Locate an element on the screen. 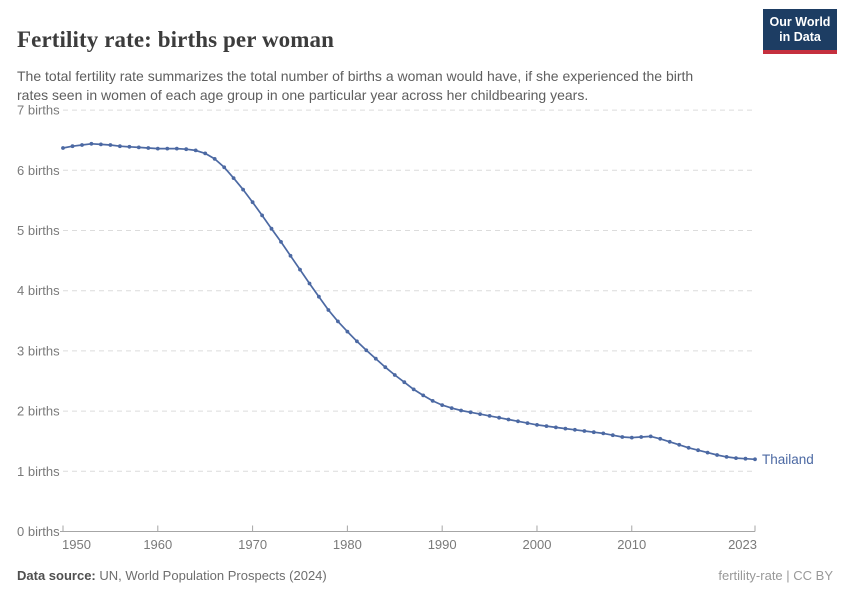 This screenshot has width=850, height=600. y-tick-label: 7 births is located at coordinates (38, 110).